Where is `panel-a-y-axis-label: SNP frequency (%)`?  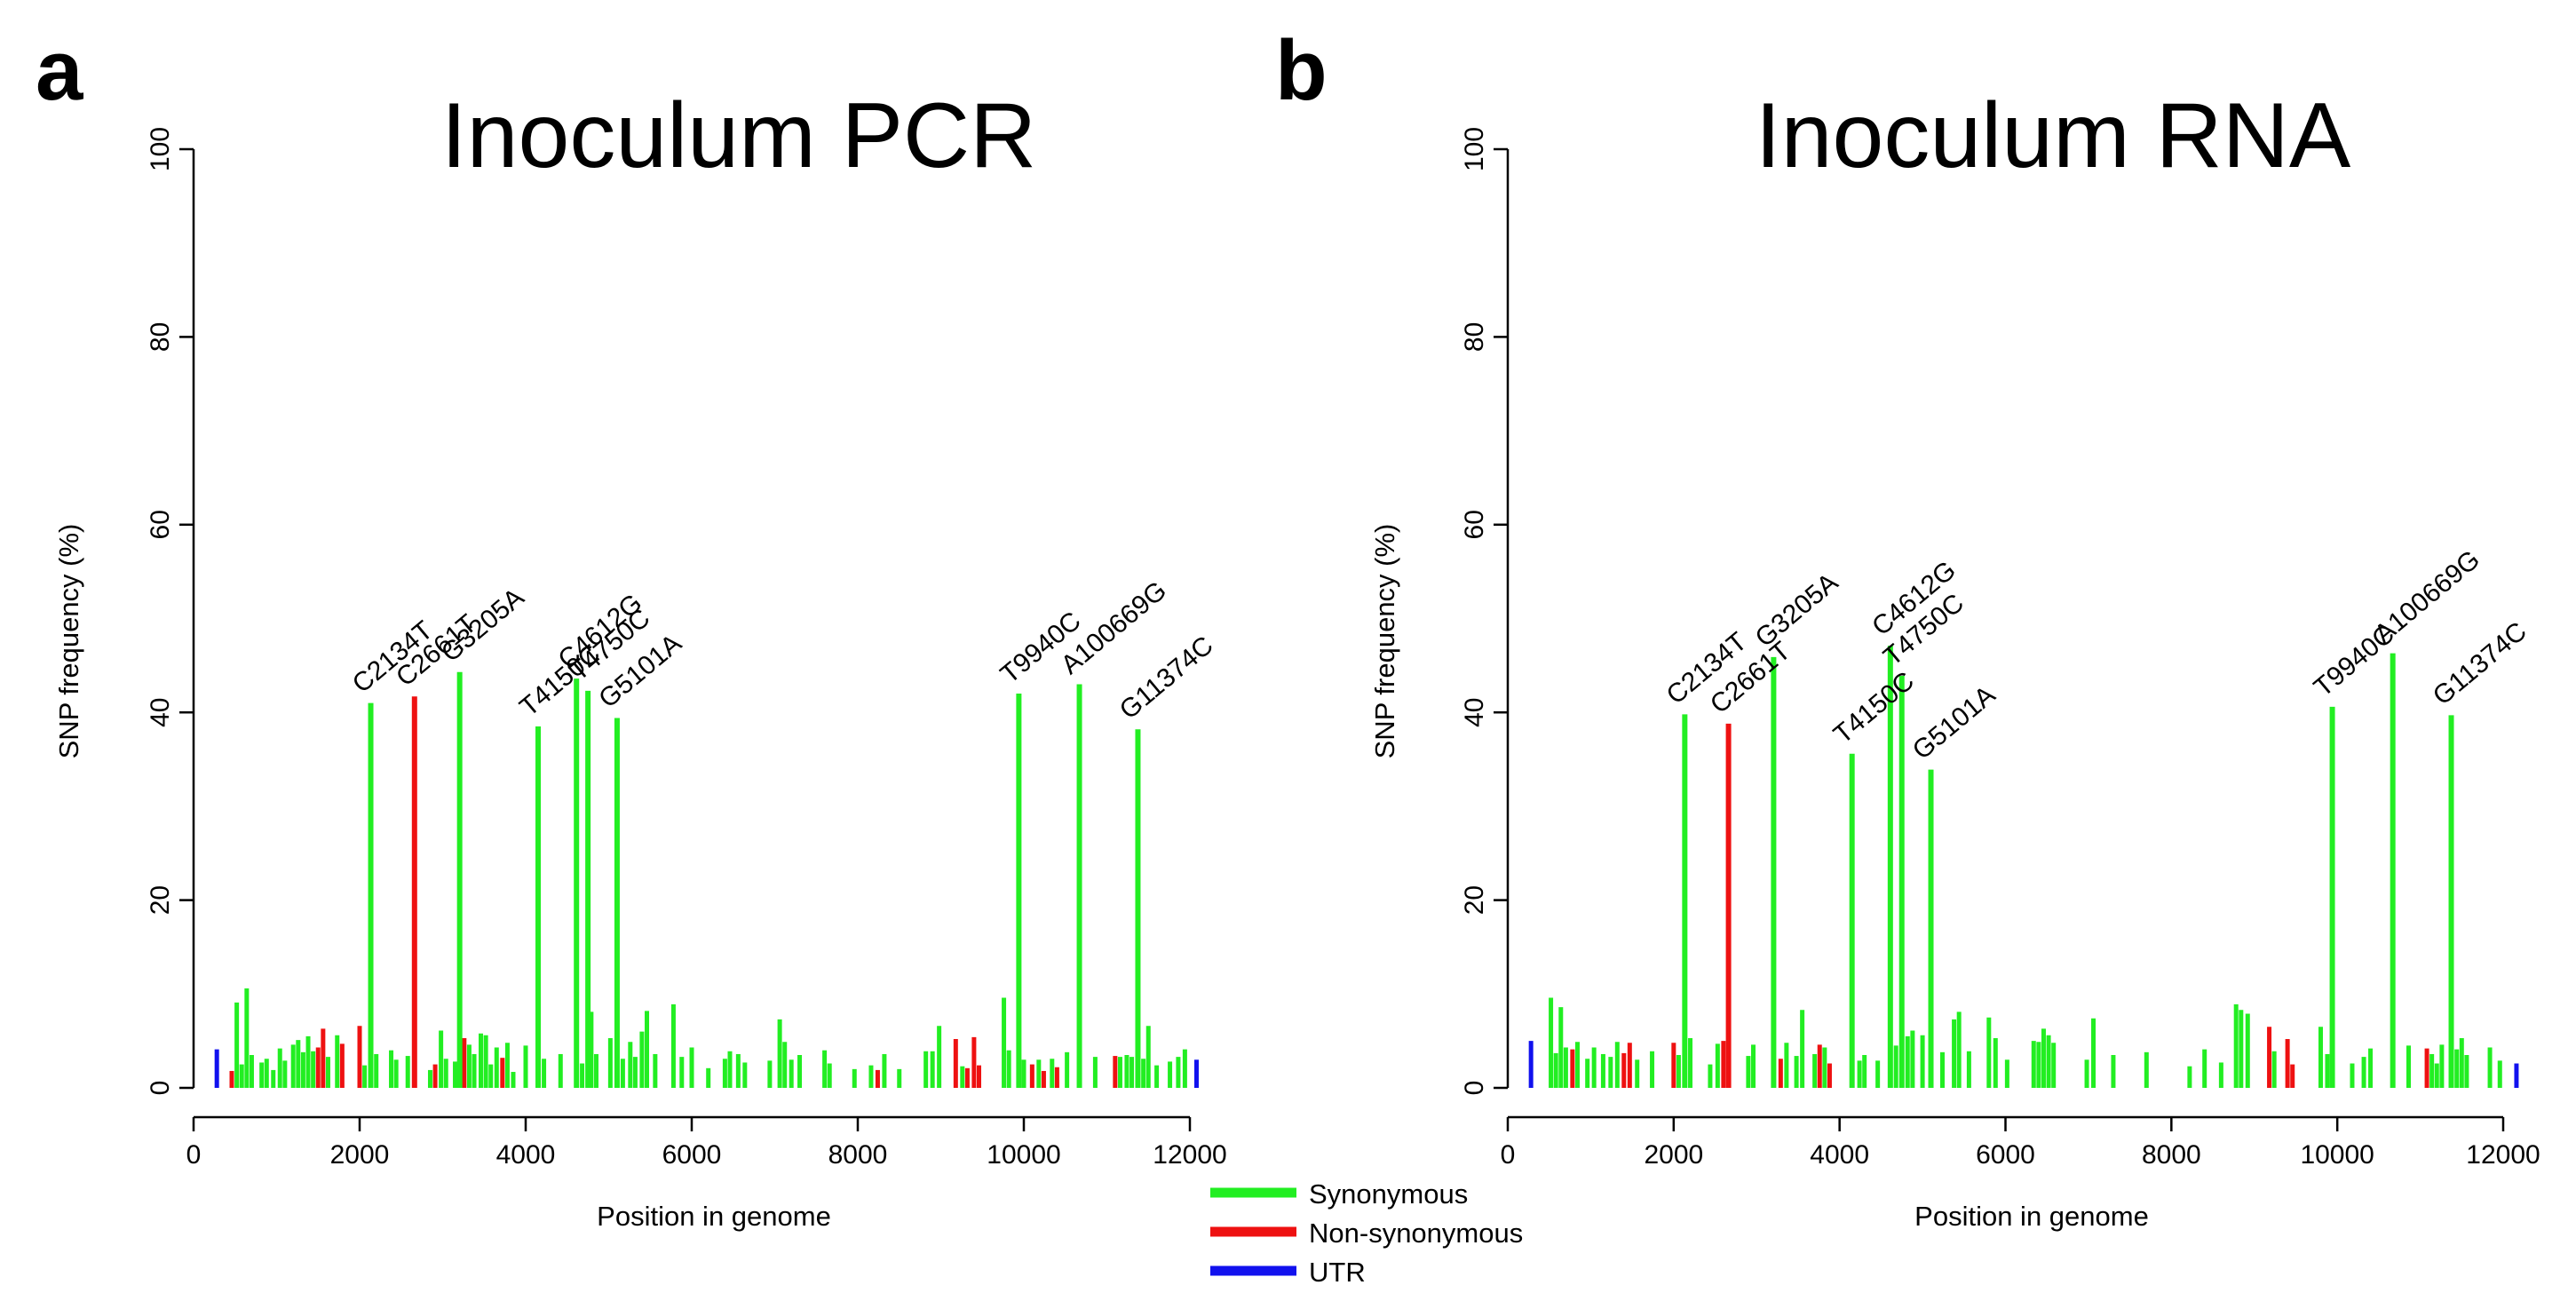
panel-a-y-axis-label: SNP frequency (%) is located at coordinates (69, 641).